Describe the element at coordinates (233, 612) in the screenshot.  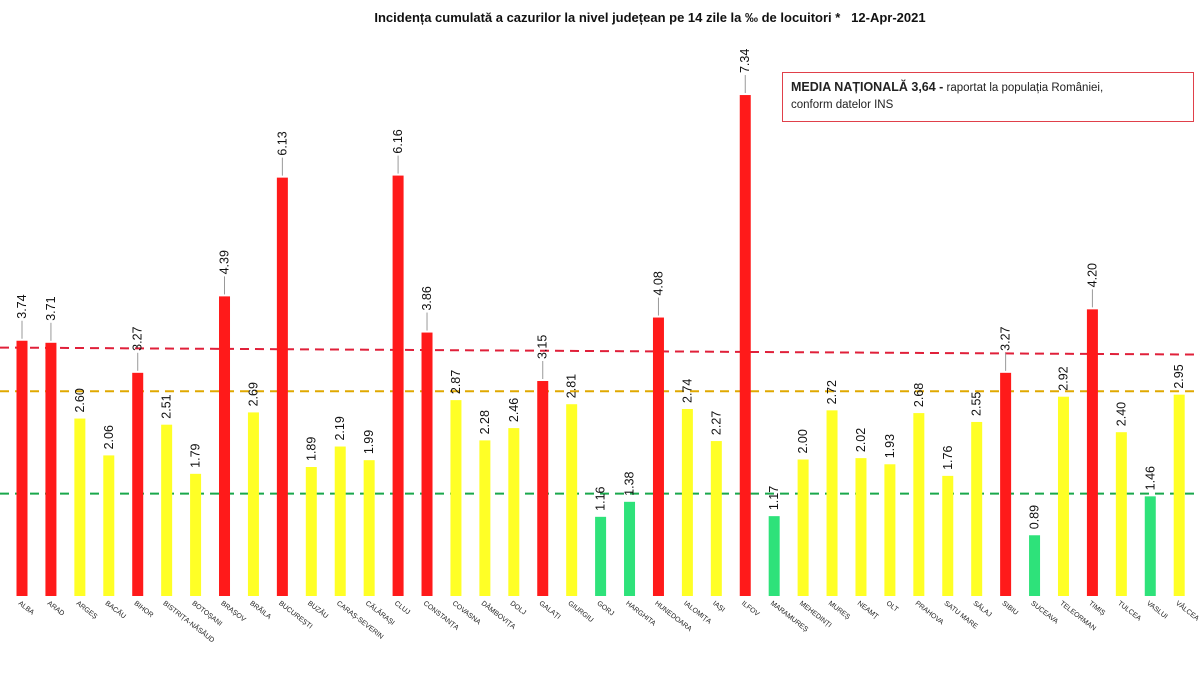
I see `category-label: BRAȘOV` at that location.